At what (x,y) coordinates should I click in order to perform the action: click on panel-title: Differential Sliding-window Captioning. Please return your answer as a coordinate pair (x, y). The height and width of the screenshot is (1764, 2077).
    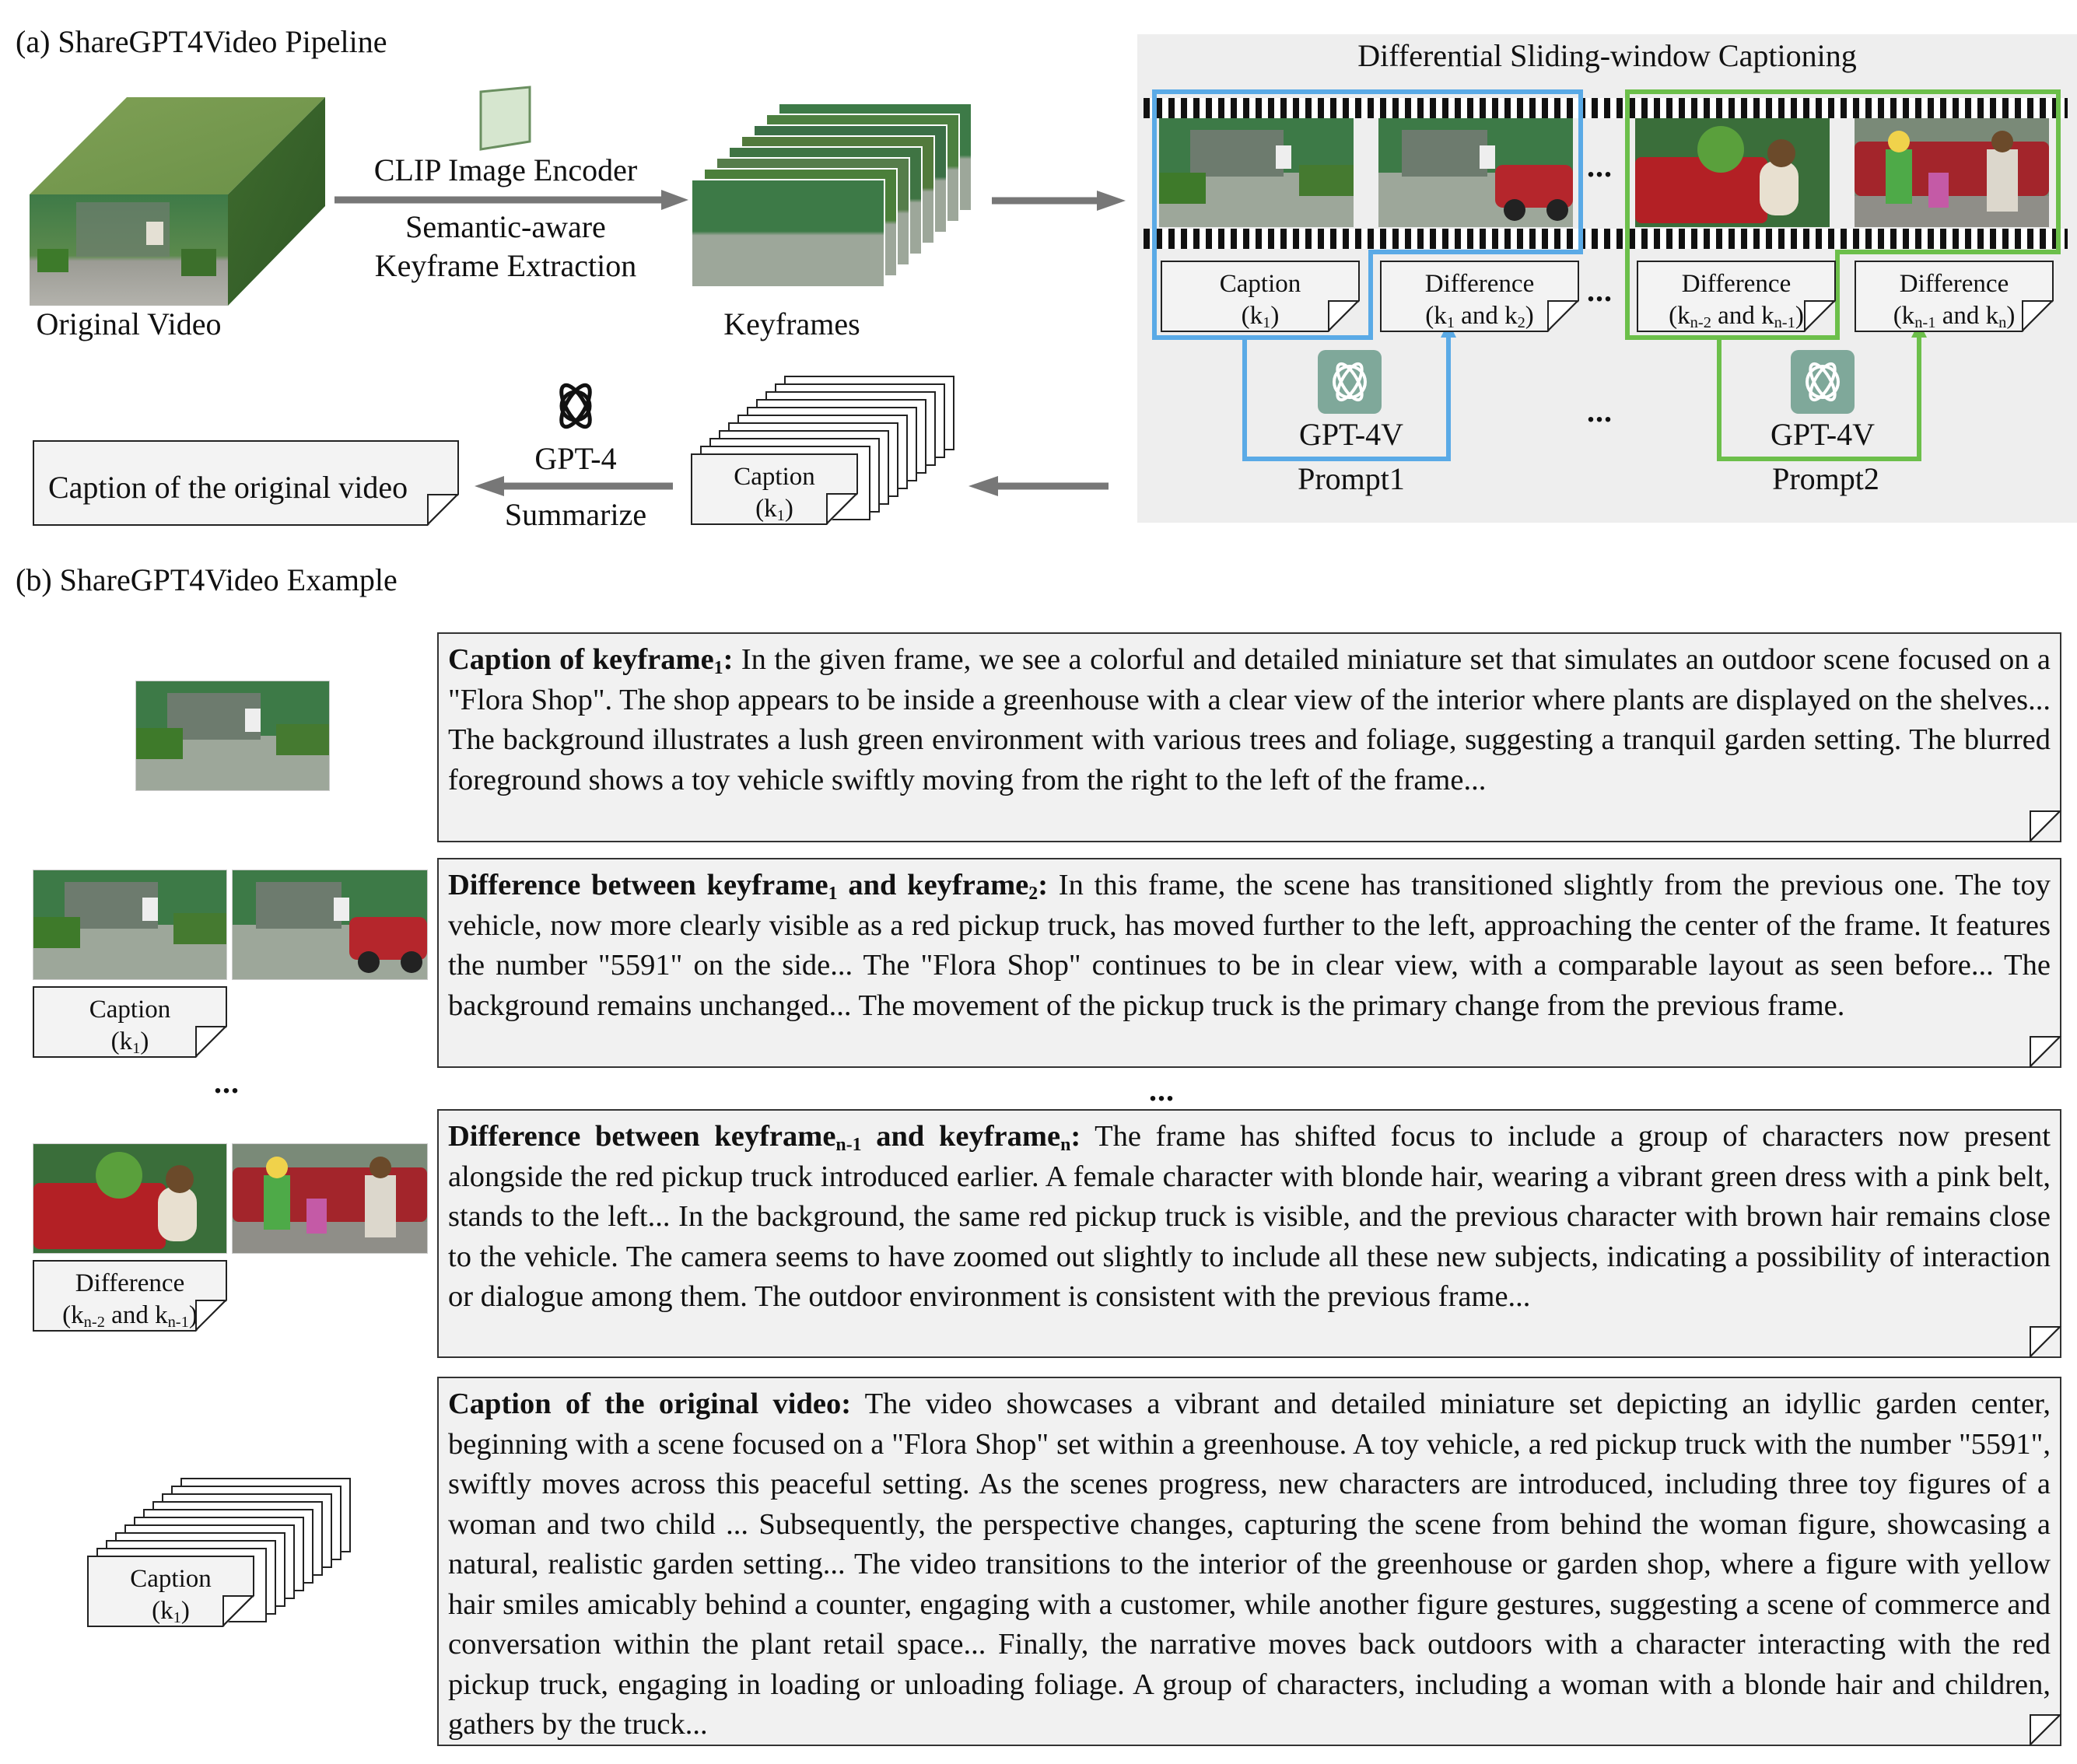
    Looking at the image, I should click on (1607, 56).